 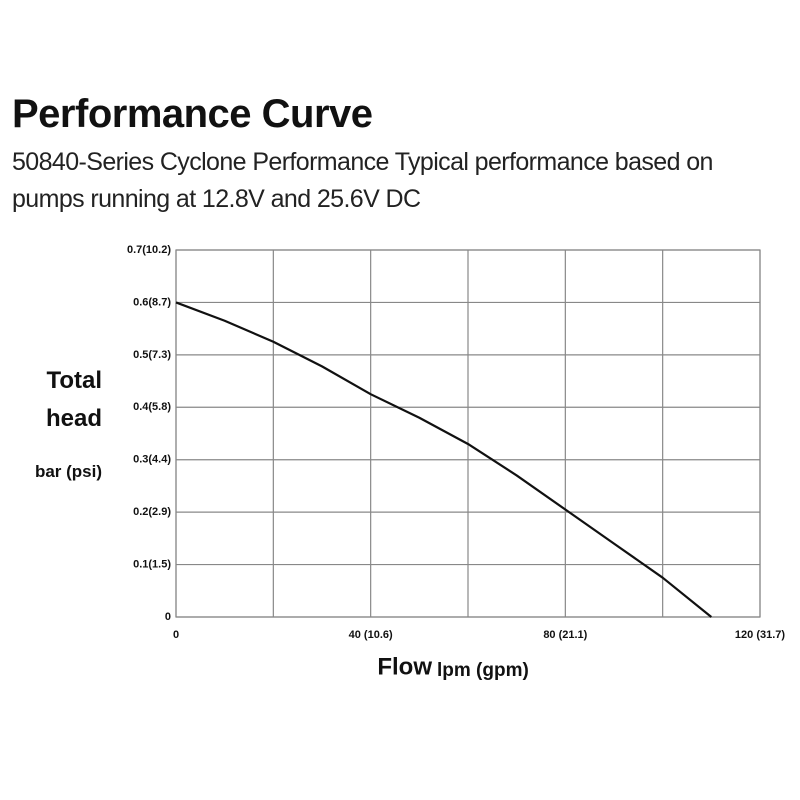 What do you see at coordinates (152, 302) in the screenshot?
I see `y-tick-label: 0.6(8.7)` at bounding box center [152, 302].